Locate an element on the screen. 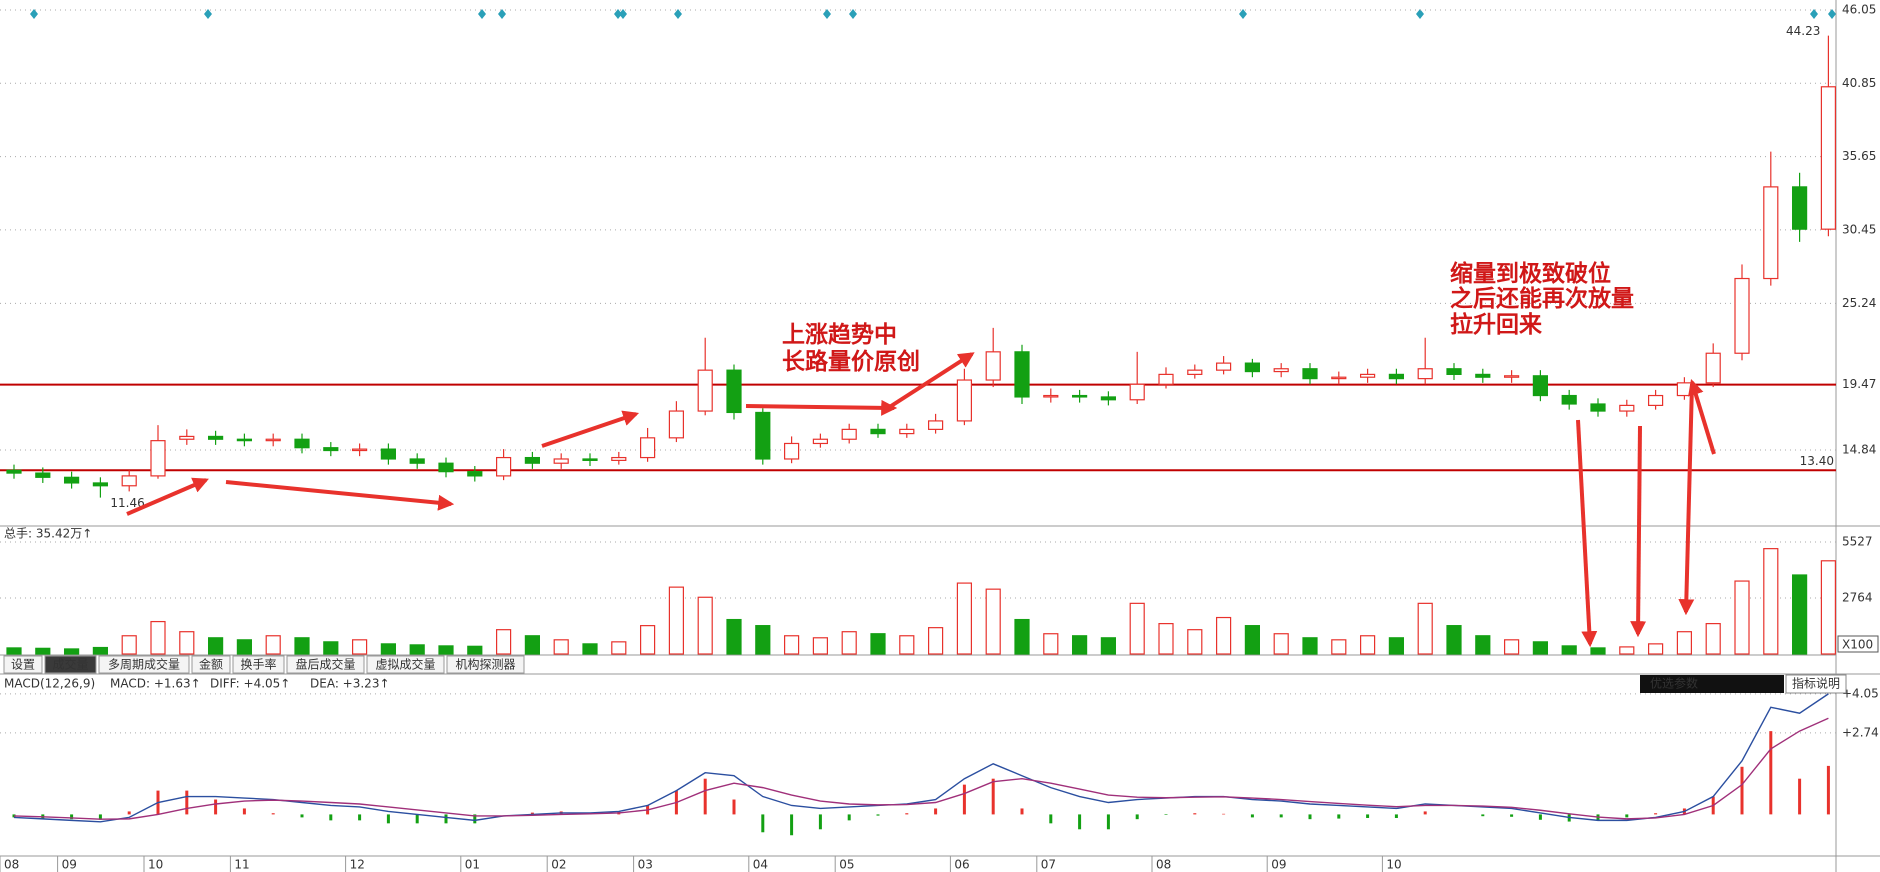 The width and height of the screenshot is (1880, 872). tab: 金额 is located at coordinates (211, 664).